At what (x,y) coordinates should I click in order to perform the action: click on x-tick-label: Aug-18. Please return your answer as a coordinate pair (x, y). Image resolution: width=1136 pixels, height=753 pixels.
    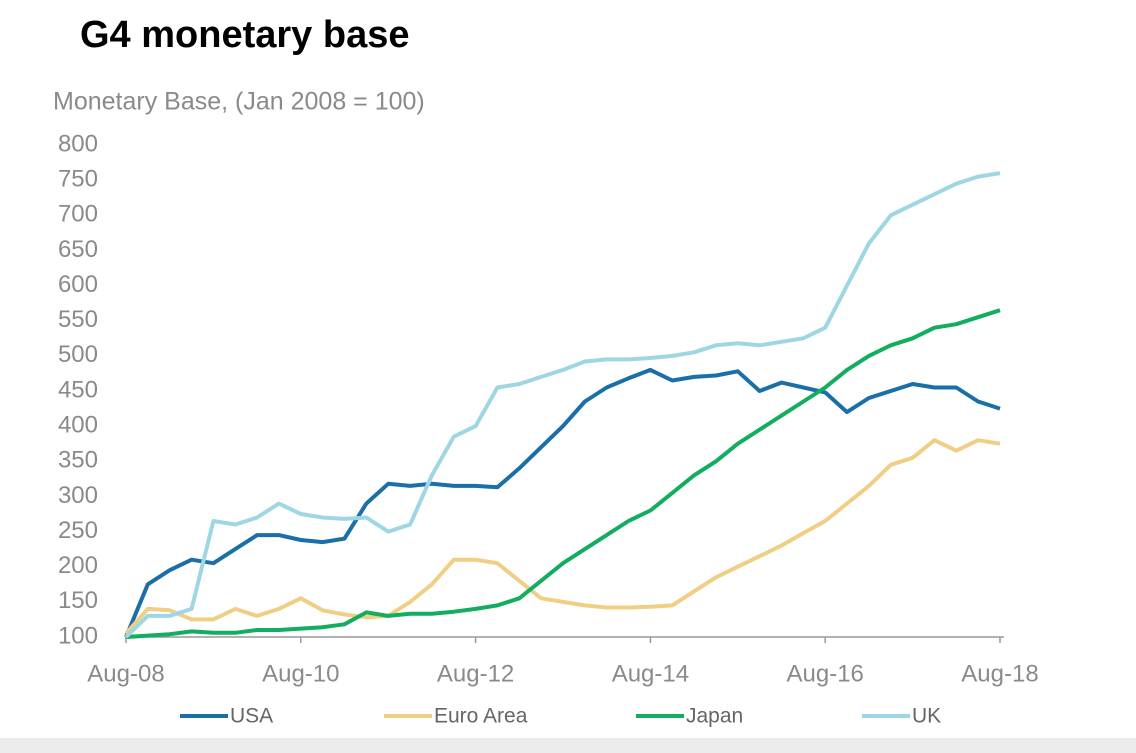
    Looking at the image, I should click on (999, 673).